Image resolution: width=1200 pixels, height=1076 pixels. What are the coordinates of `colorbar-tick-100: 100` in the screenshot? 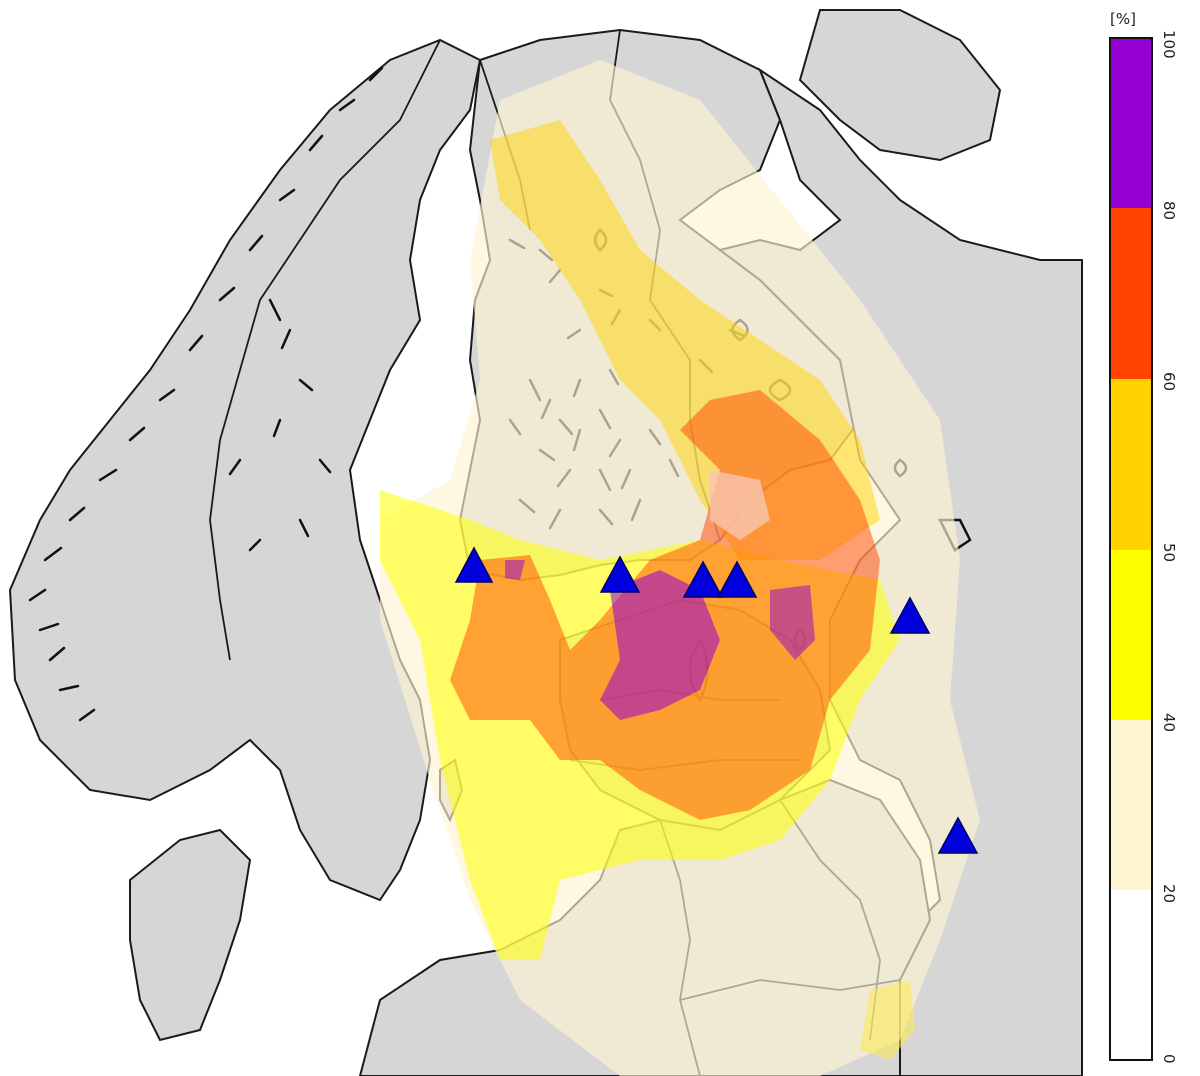 It's located at (1169, 44).